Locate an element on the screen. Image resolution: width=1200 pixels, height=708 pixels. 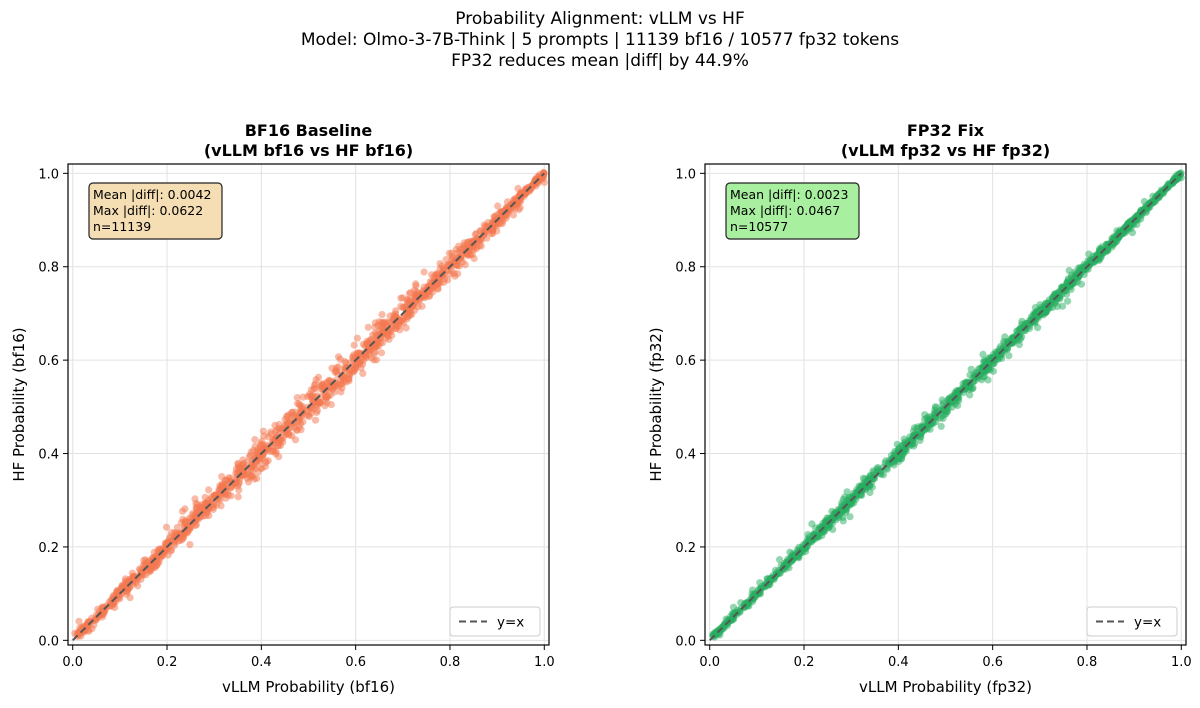
stats-line: n=10577 is located at coordinates (759, 226).